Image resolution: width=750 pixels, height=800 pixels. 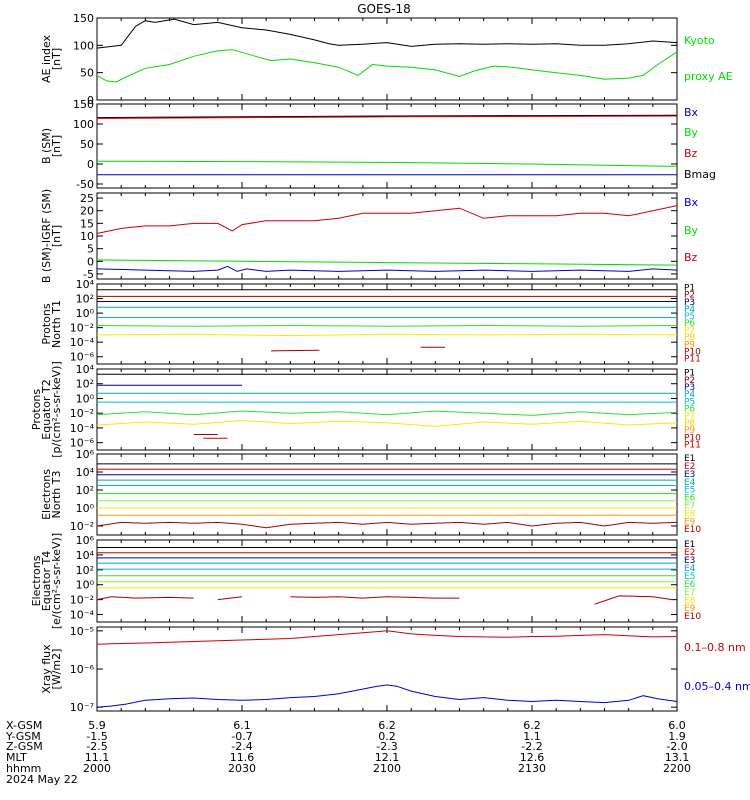 What do you see at coordinates (689, 467) in the screenshot?
I see `legend-entry: E2` at bounding box center [689, 467].